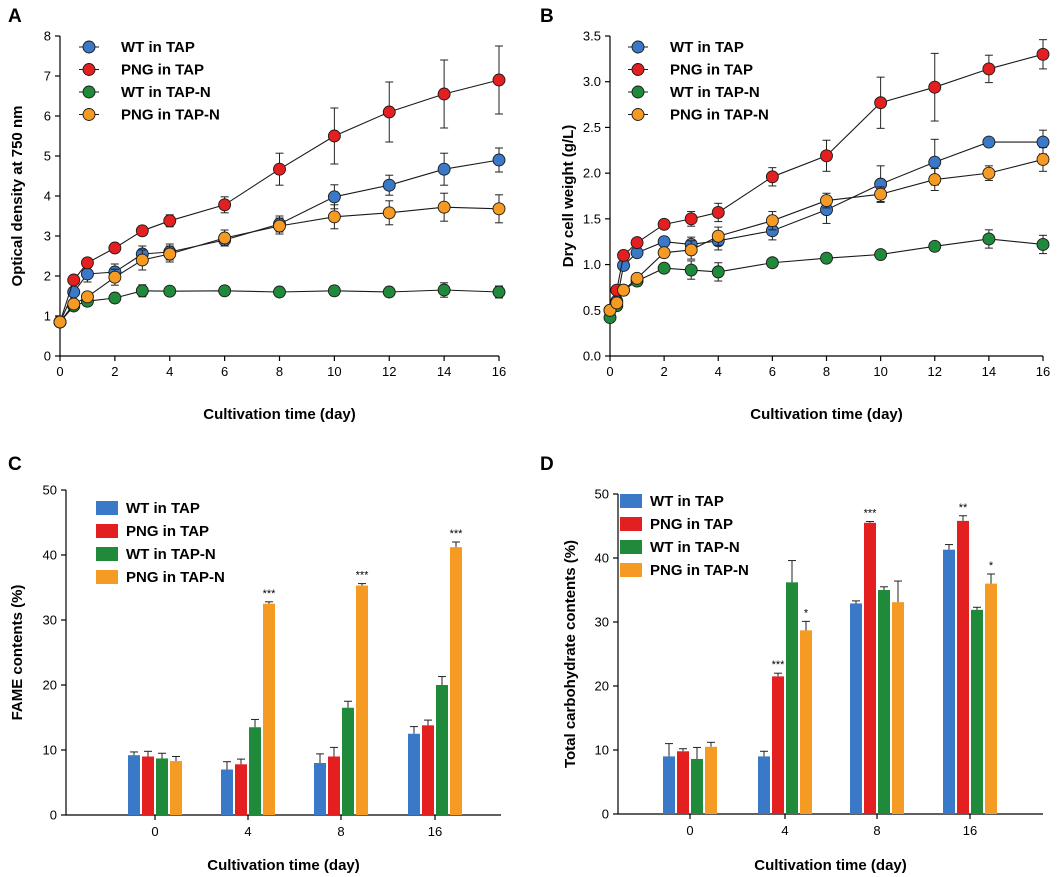 Image resolution: width=1059 pixels, height=877 pixels. What do you see at coordinates (50, 555) in the screenshot?
I see `y-tick-label: 40` at bounding box center [50, 555].